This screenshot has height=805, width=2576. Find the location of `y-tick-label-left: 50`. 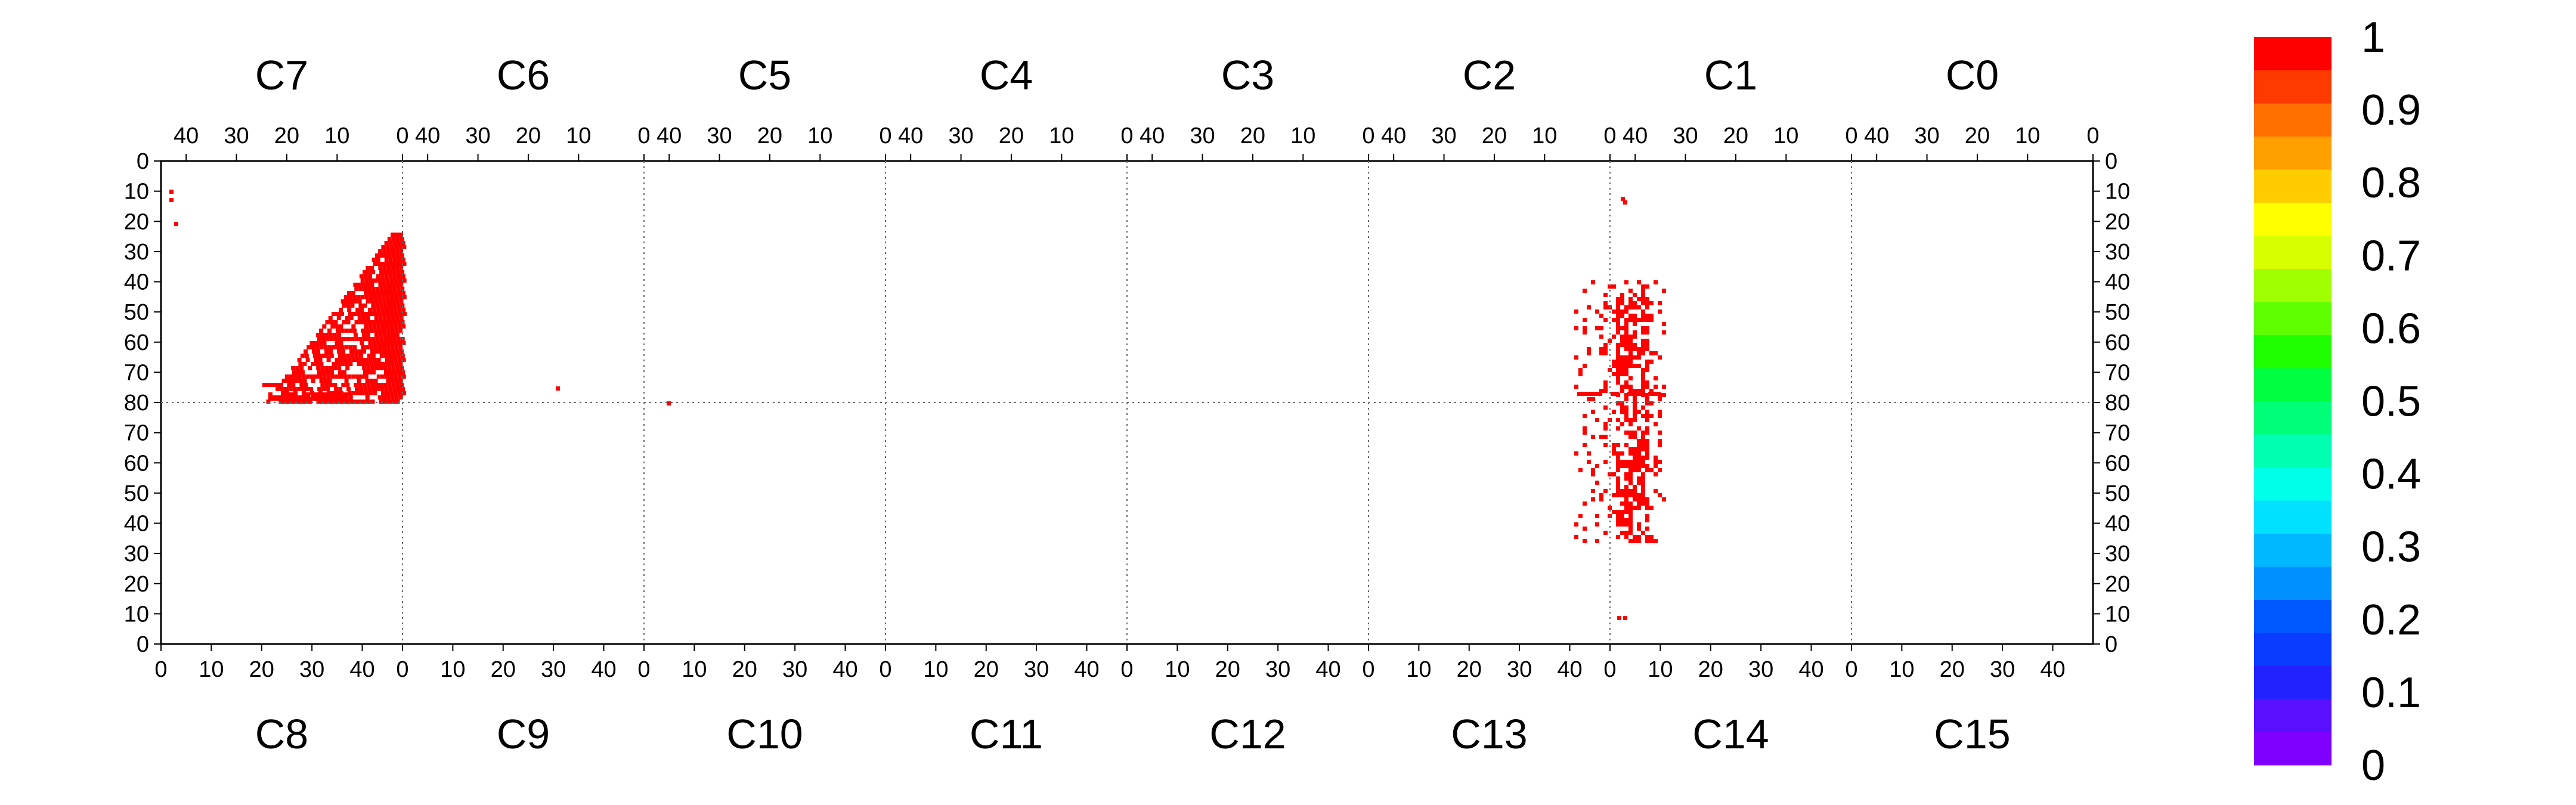

y-tick-label-left: 50 is located at coordinates (136, 312).